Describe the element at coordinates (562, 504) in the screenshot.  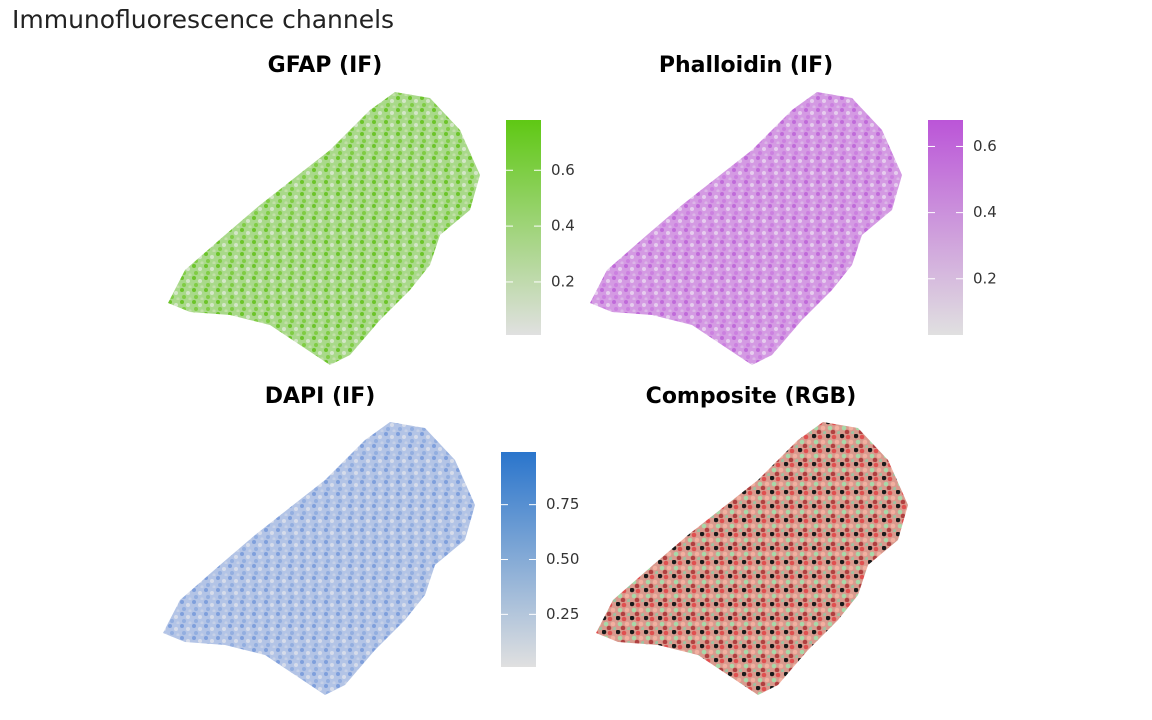
I see `tick-label: 0.75` at that location.